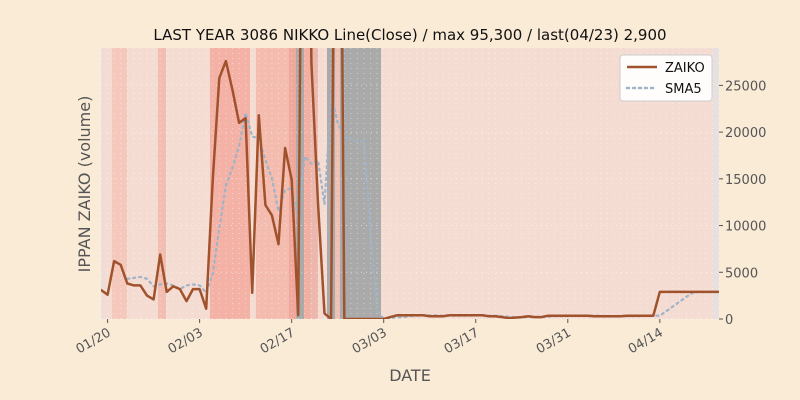 This screenshot has width=800, height=400. What do you see at coordinates (683, 89) in the screenshot?
I see `legend-sma5-label: SMA5` at bounding box center [683, 89].